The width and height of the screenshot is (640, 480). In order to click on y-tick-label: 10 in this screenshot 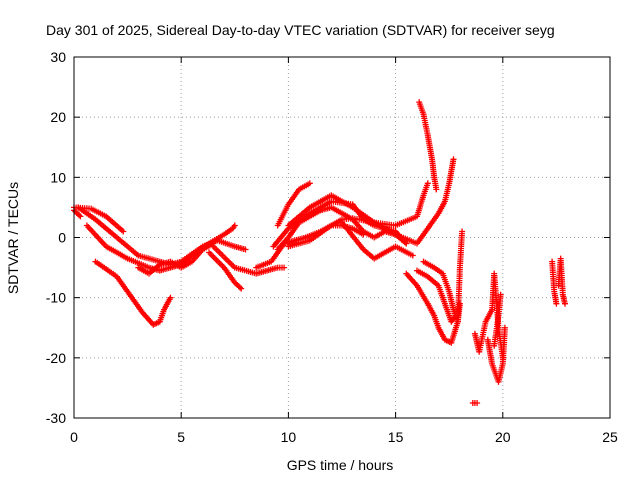, I will do `click(58, 177)`.